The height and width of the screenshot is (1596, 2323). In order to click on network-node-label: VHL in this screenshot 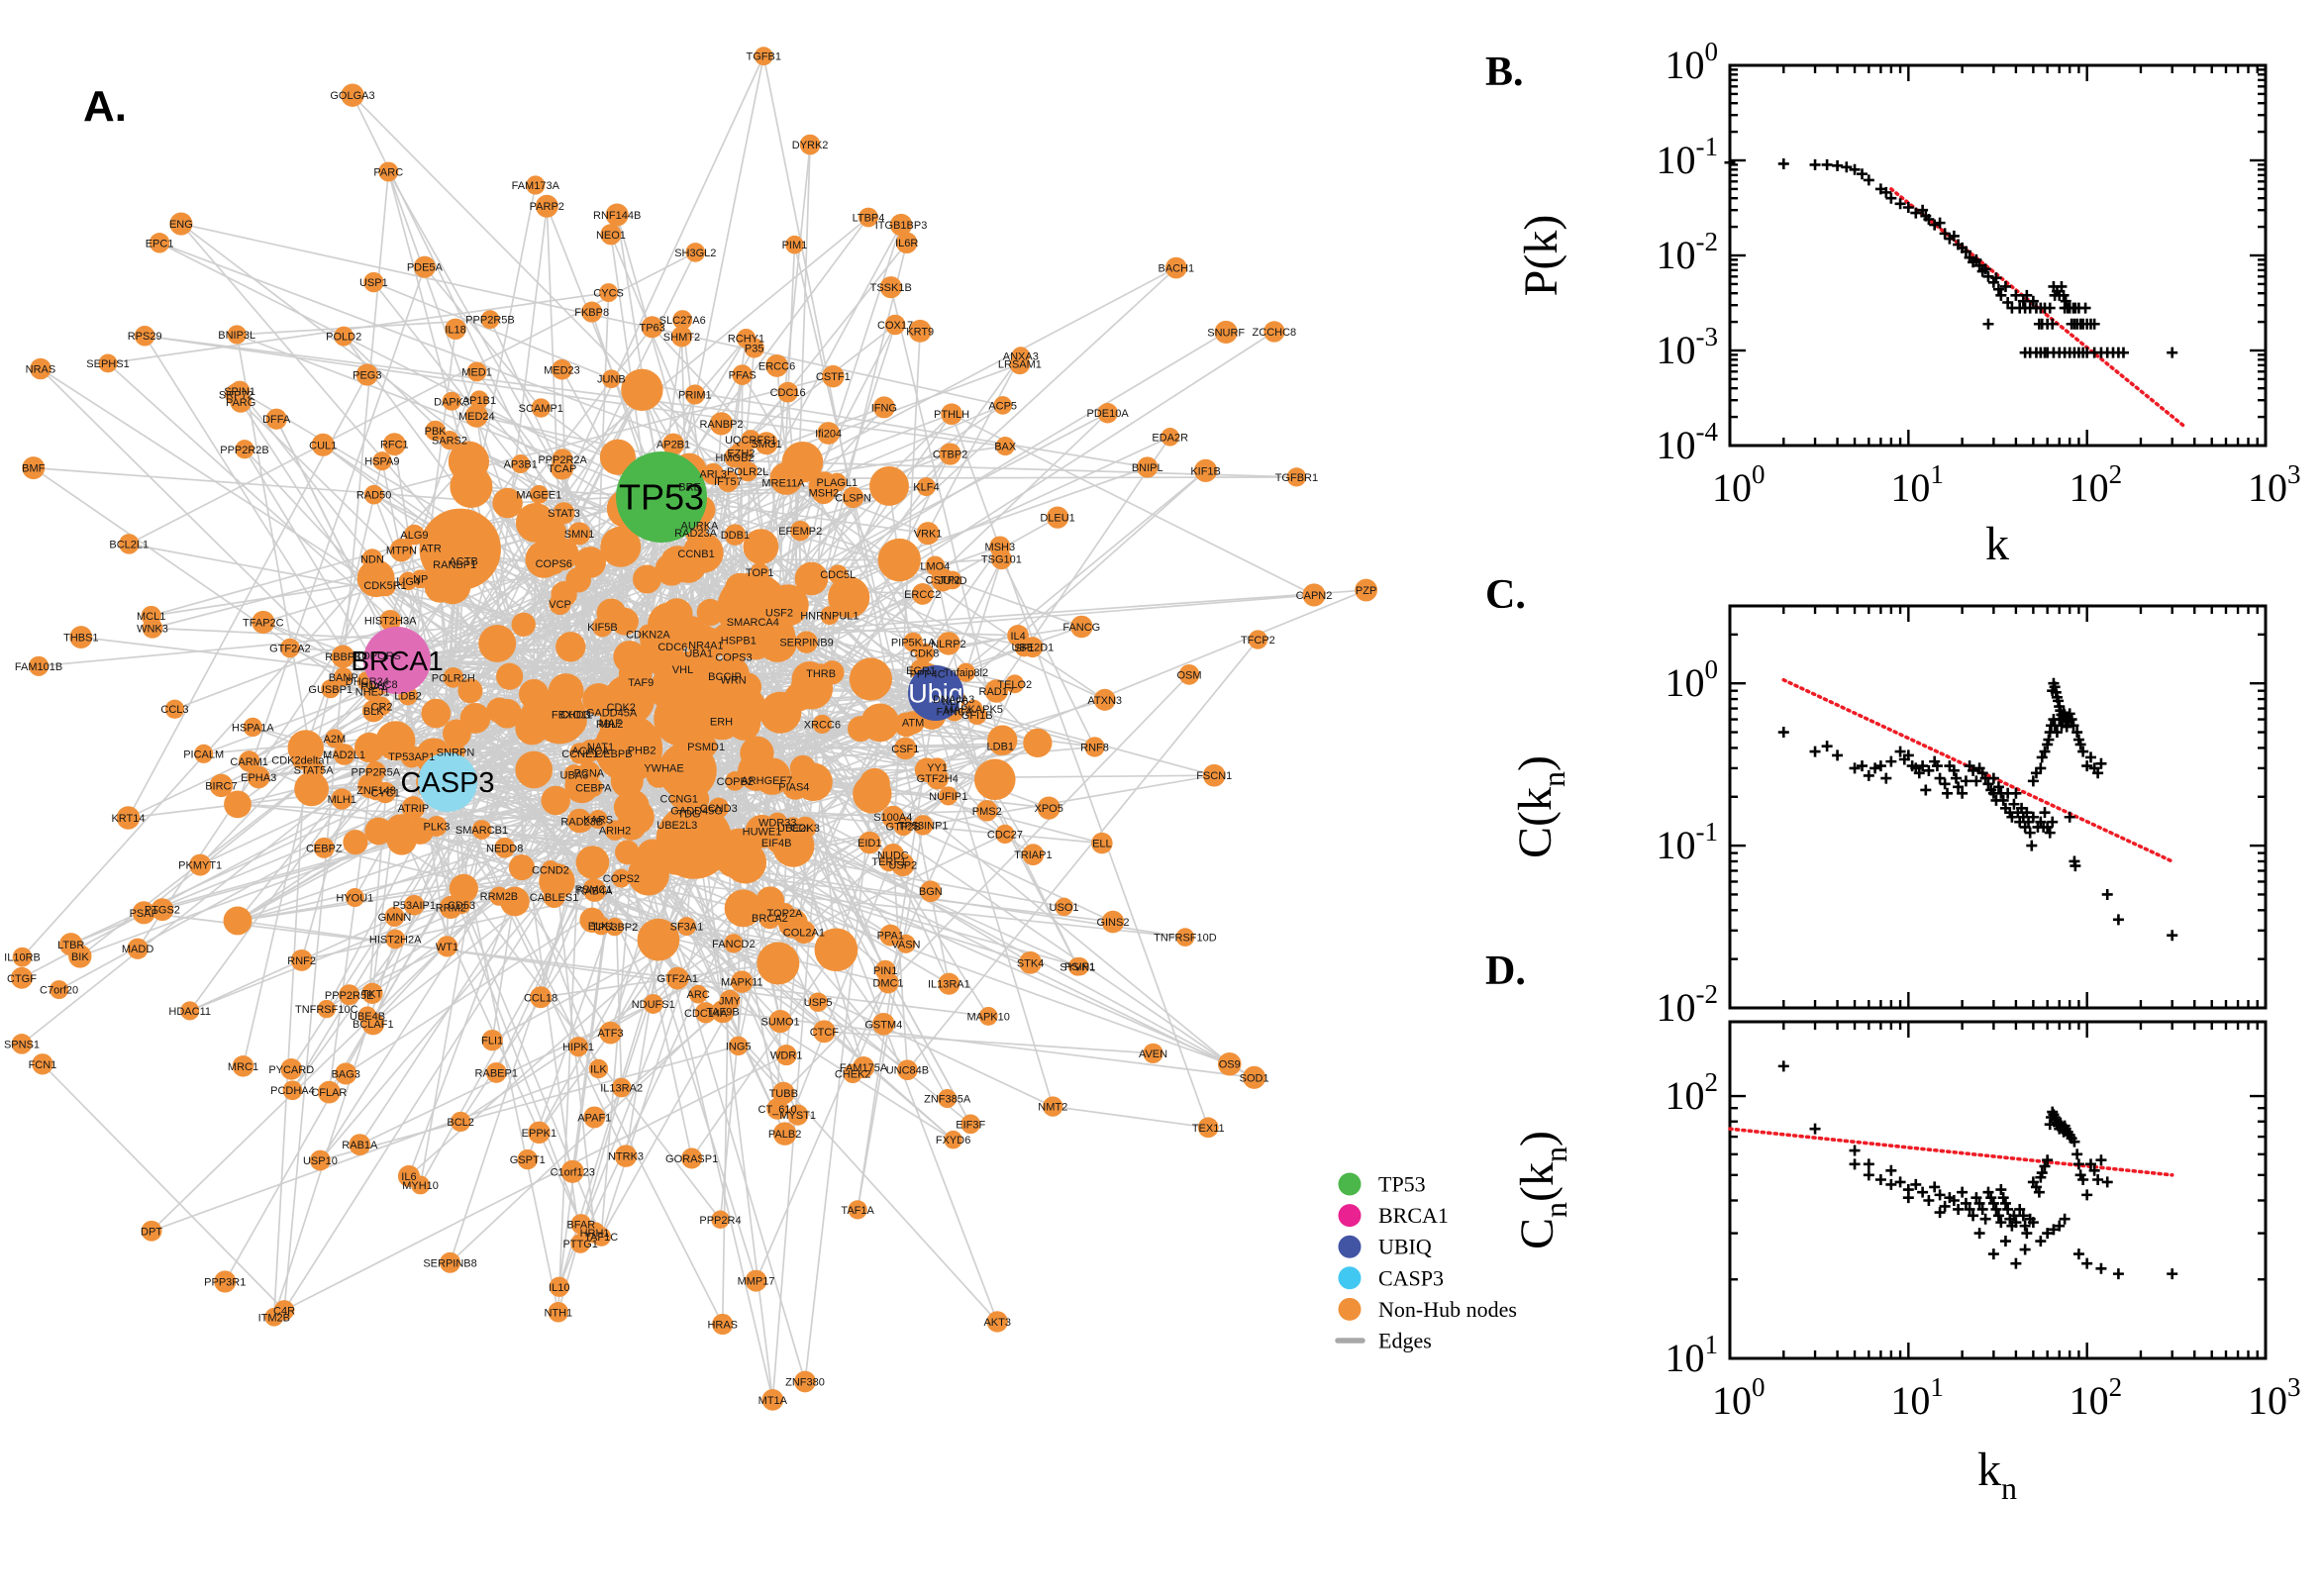, I will do `click(682, 670)`.